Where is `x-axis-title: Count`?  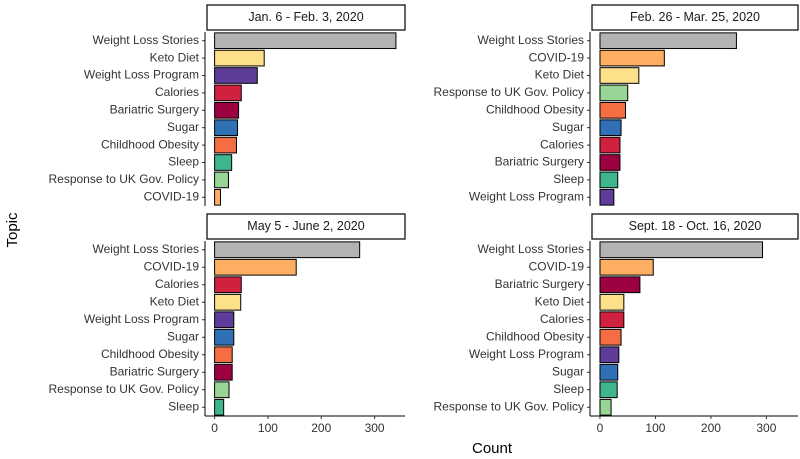
x-axis-title: Count is located at coordinates (492, 448).